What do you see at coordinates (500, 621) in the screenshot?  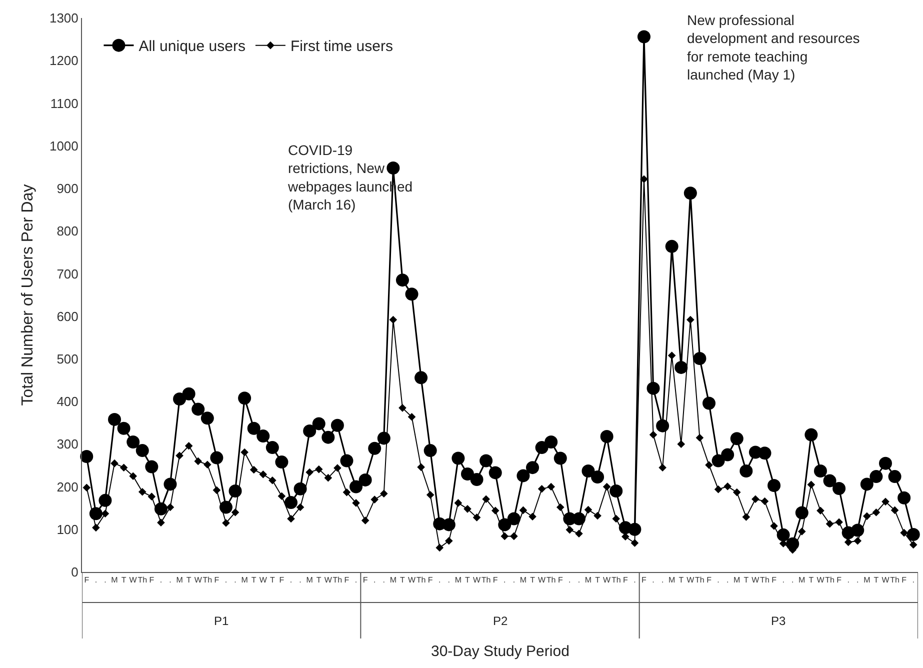 I see `text: P2` at bounding box center [500, 621].